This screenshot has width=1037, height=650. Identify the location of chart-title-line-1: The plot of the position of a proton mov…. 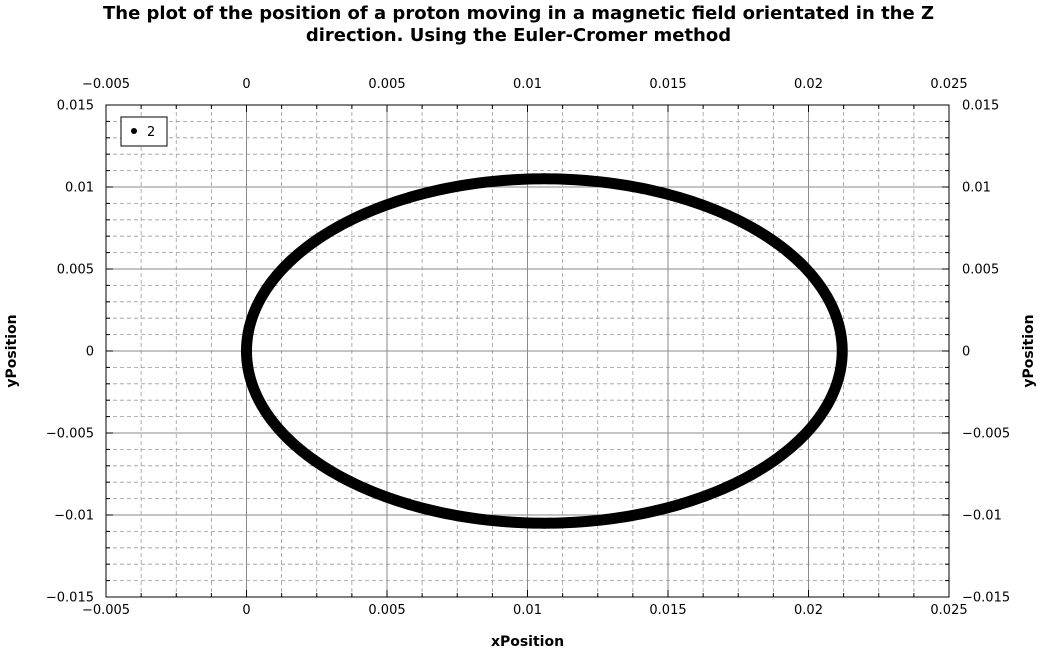
(518, 13).